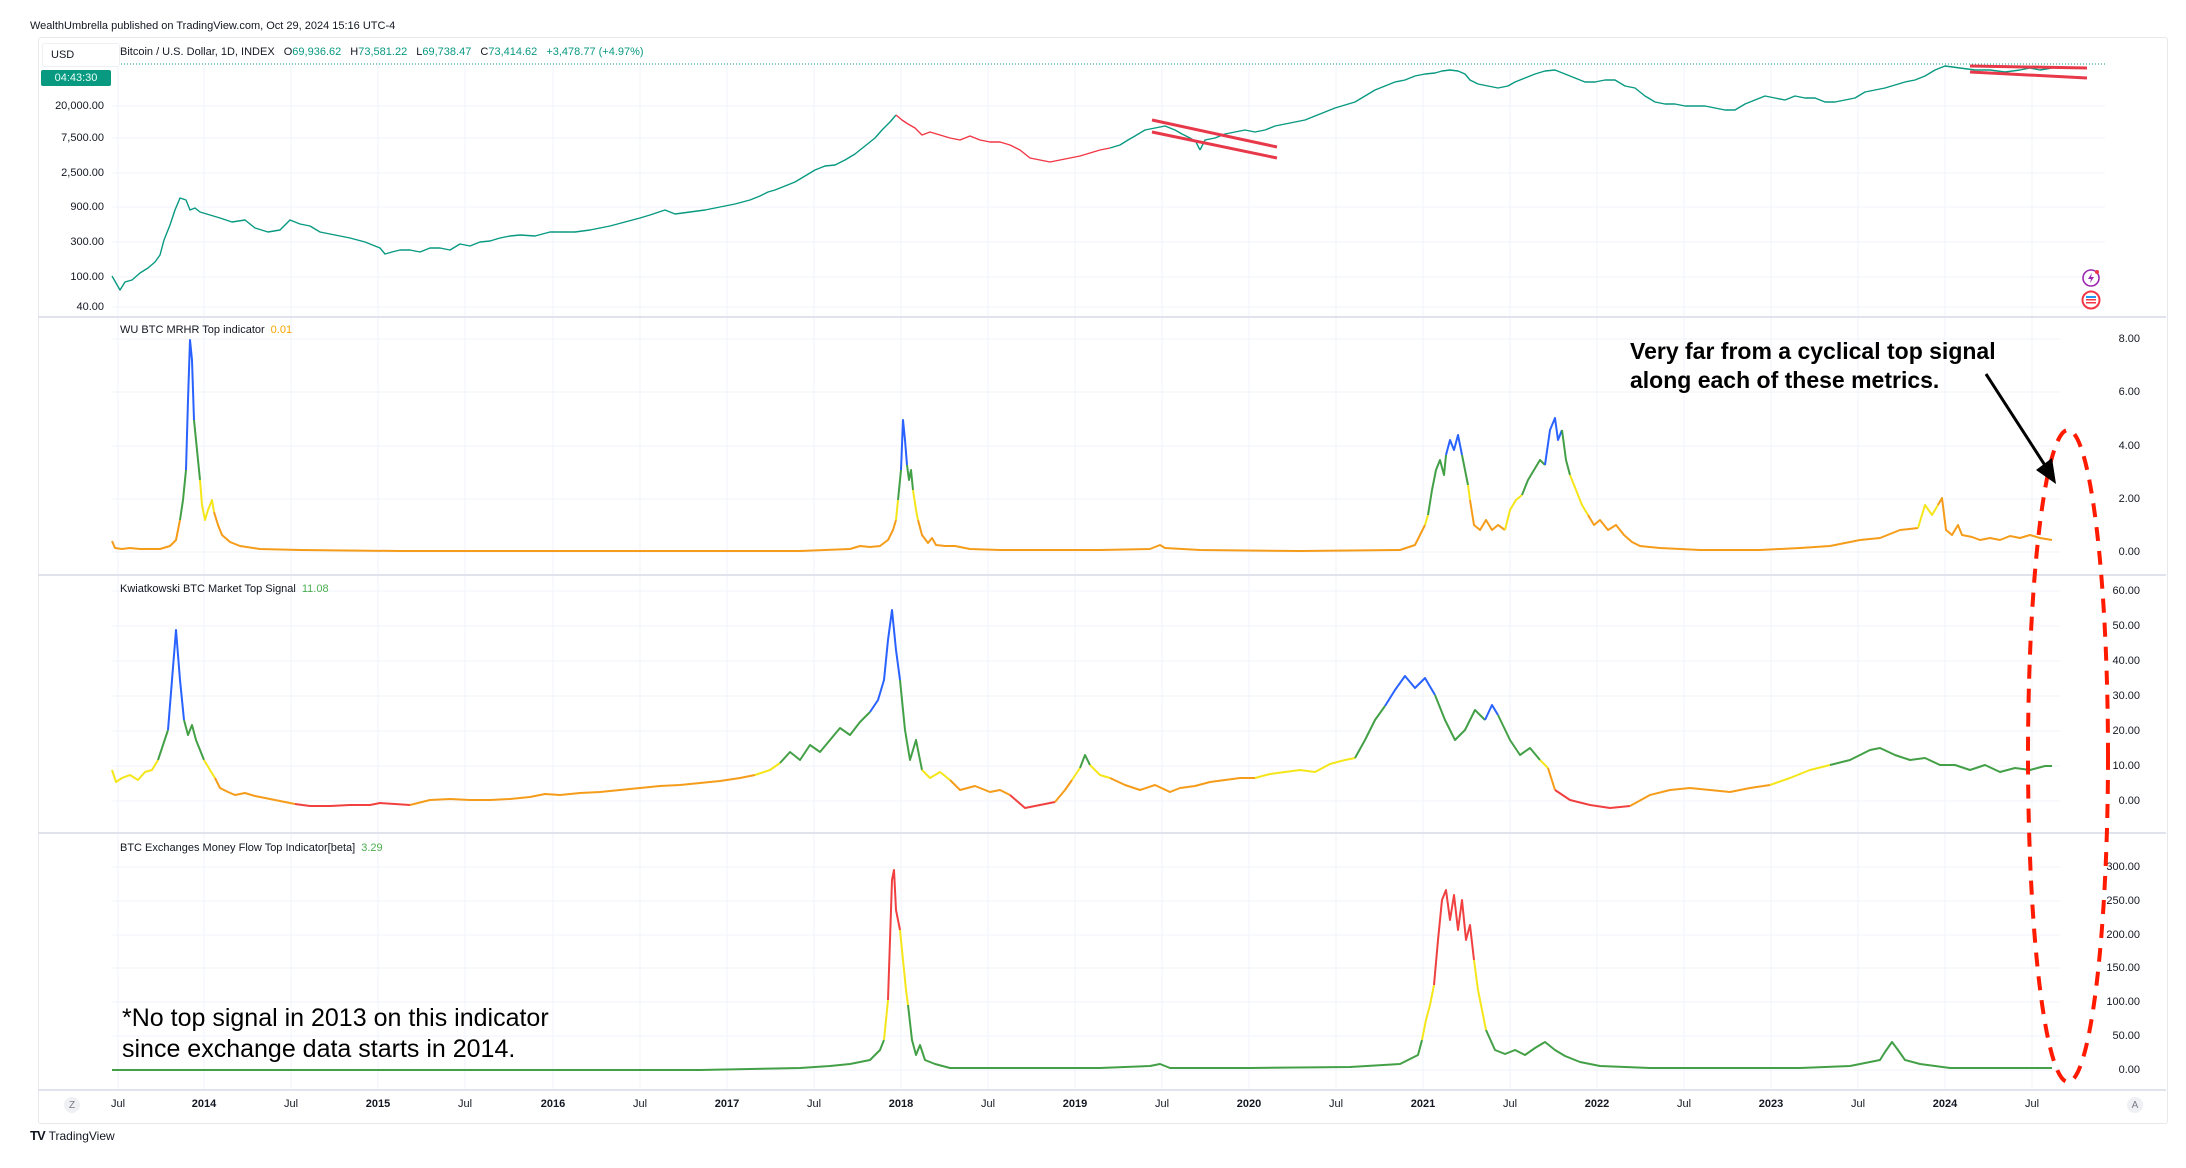 The image size is (2186, 1168). What do you see at coordinates (2126, 591) in the screenshot?
I see `kwiatkowski-axis-tick: 60.00` at bounding box center [2126, 591].